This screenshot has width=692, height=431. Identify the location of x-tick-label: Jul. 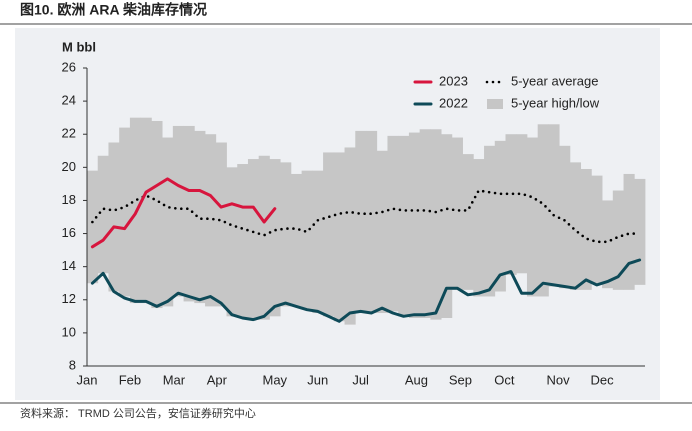
(360, 379).